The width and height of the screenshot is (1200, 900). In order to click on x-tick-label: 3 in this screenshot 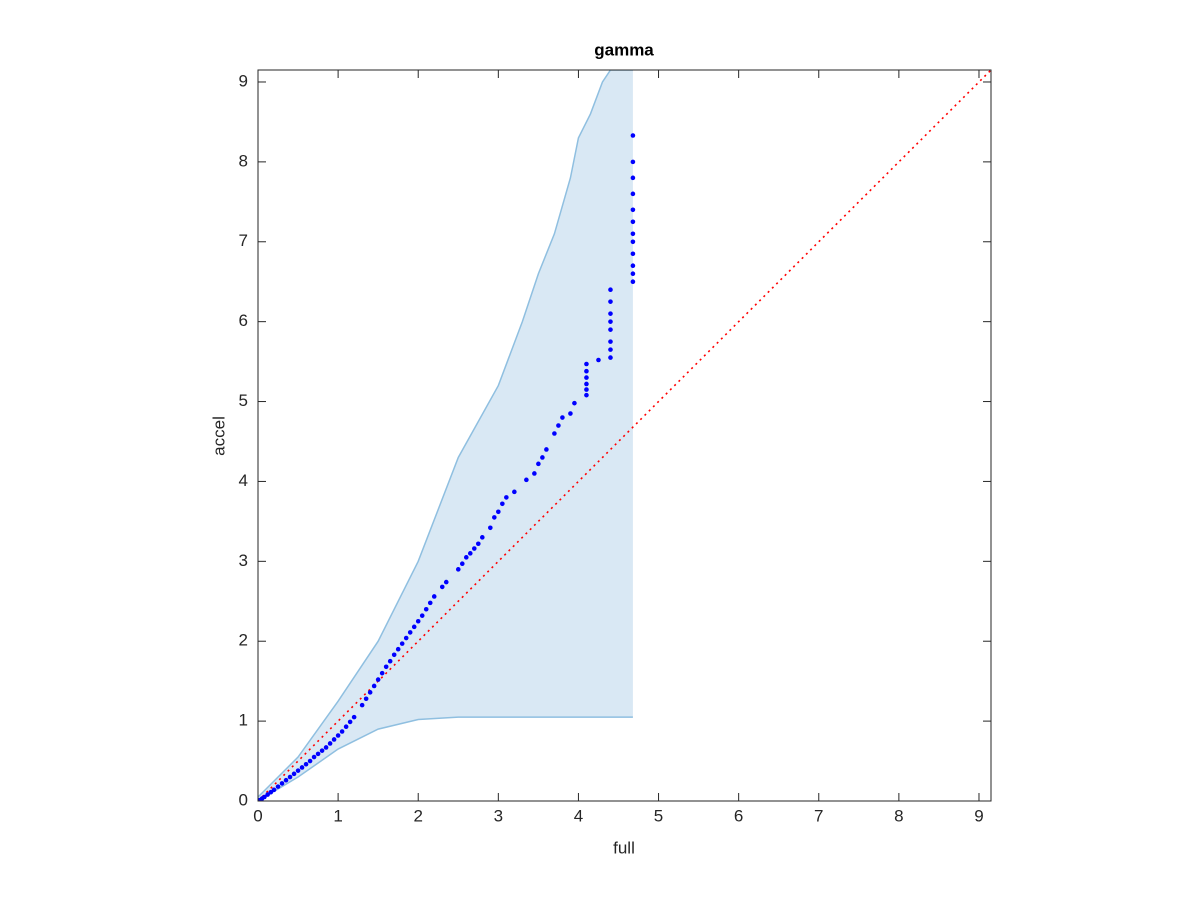, I will do `click(498, 815)`.